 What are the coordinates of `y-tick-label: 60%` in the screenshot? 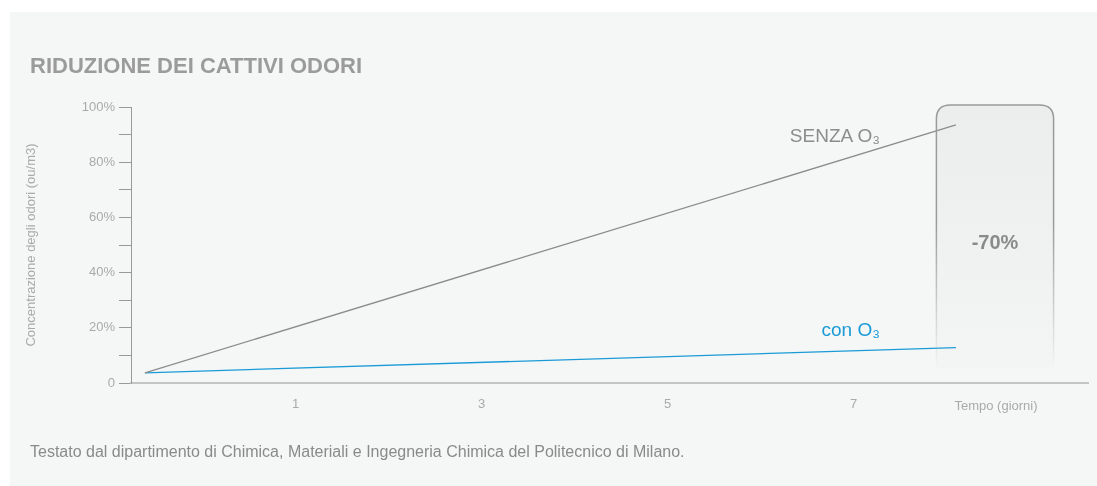 It's located at (102, 216).